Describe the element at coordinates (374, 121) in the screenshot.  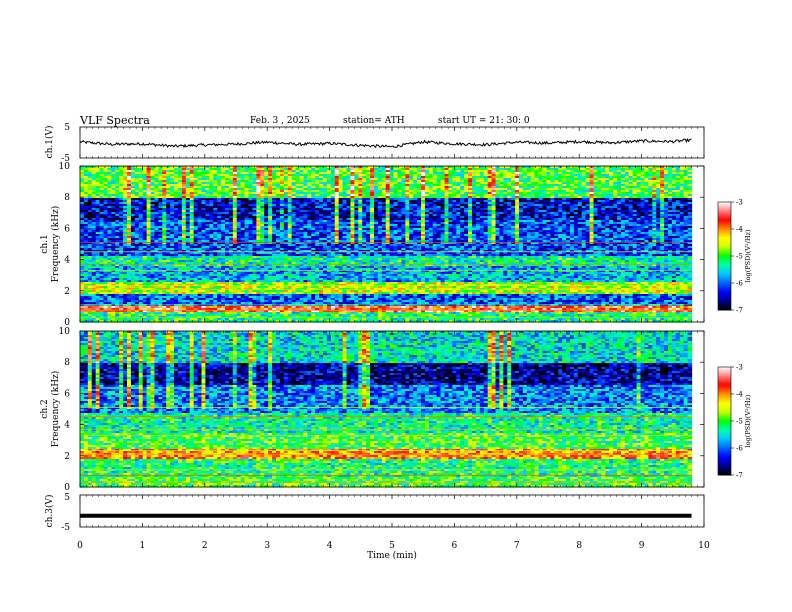
I see `station-label: station= ATH` at that location.